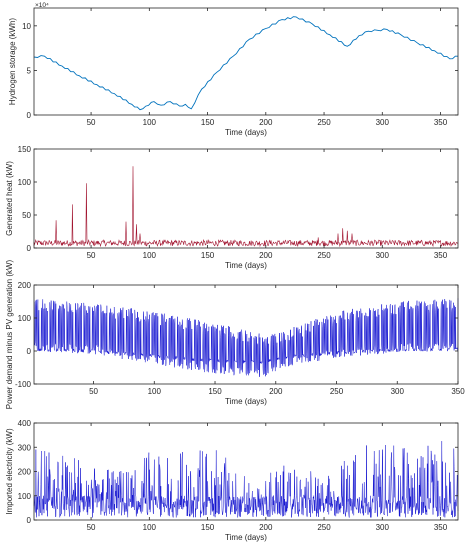 The image size is (472, 550). Describe the element at coordinates (42, 5) in the screenshot. I see `y-exponent-label: ×10⁴` at that location.